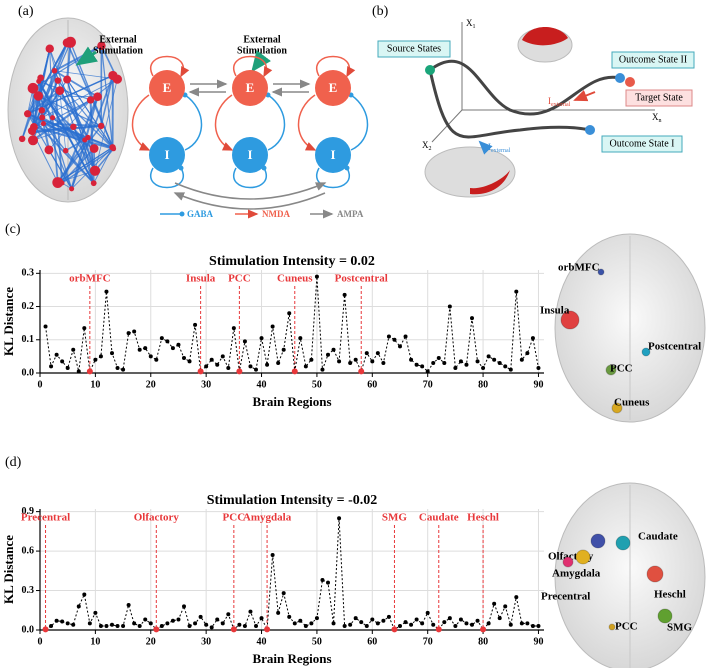  I want to click on legend-label: GABA, so click(200, 214).